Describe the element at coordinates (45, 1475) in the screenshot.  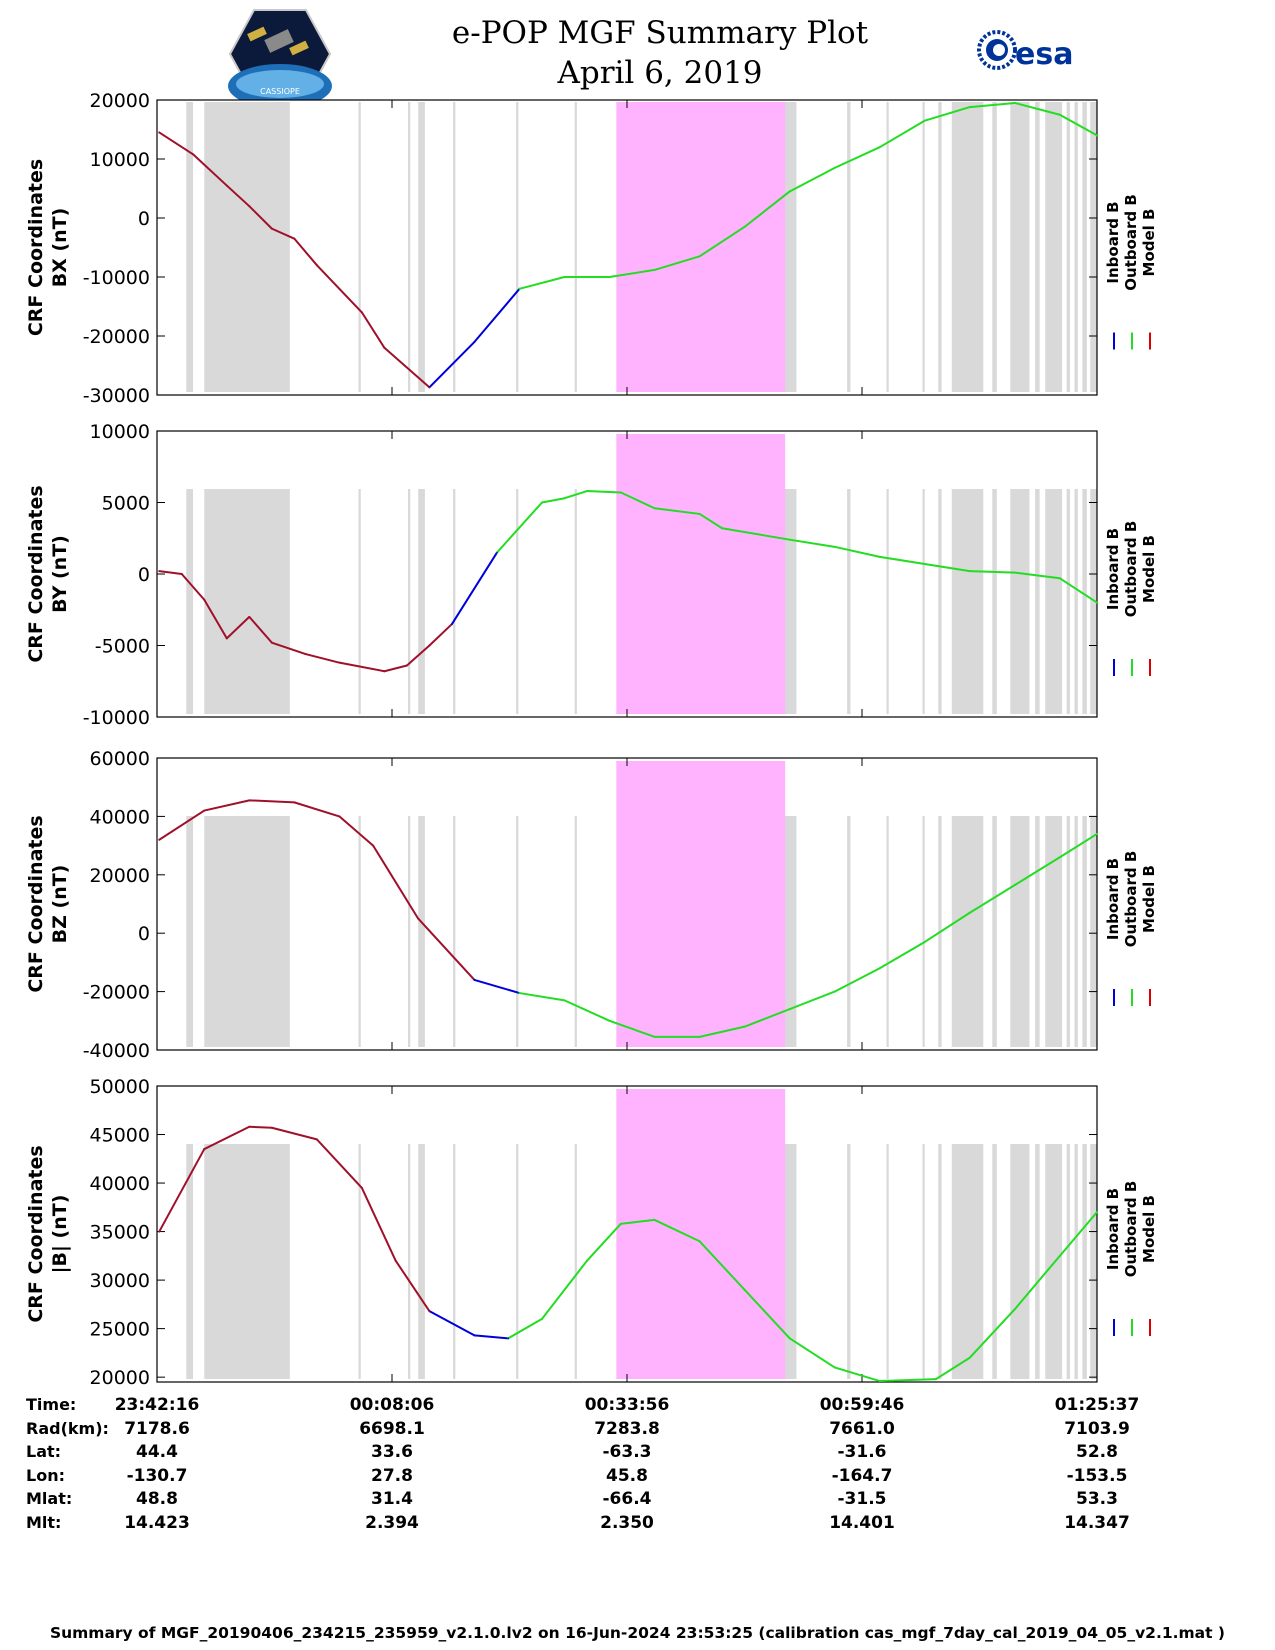
I see `ephemeris-row-label: Lon:` at that location.